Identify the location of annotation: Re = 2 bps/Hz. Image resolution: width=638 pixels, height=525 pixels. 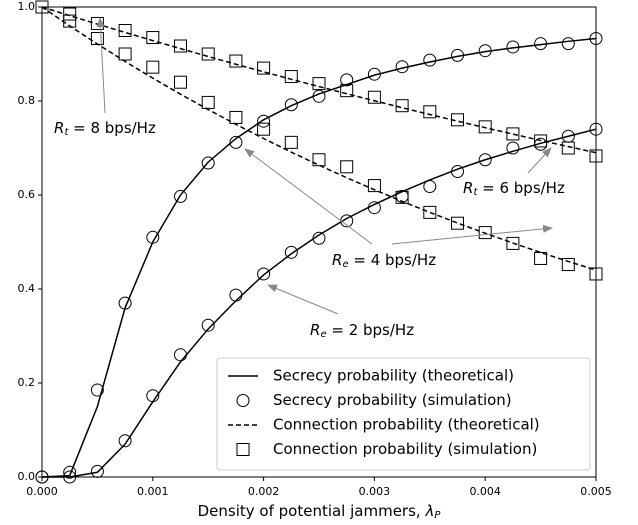
(362, 331).